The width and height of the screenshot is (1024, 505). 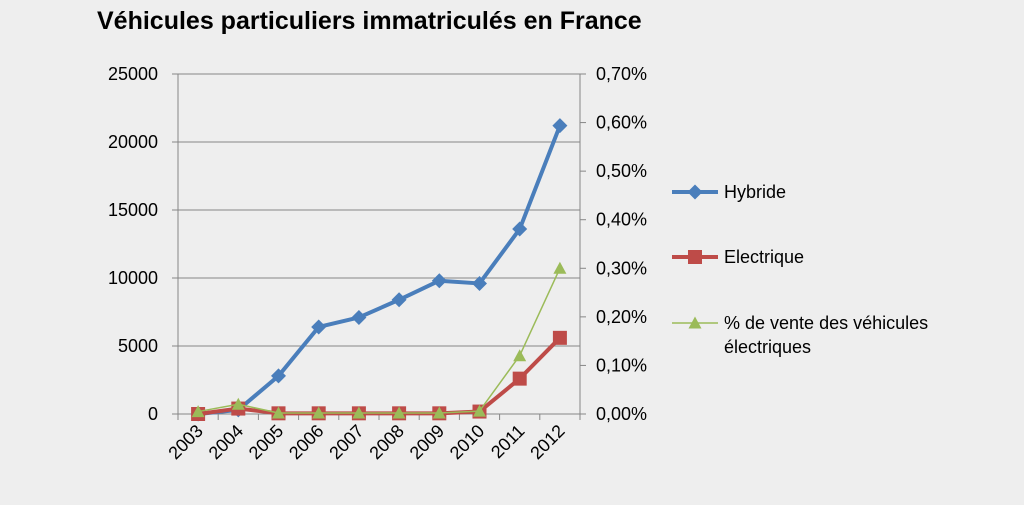 I want to click on right-tick-label: 0,00%, so click(x=621, y=414).